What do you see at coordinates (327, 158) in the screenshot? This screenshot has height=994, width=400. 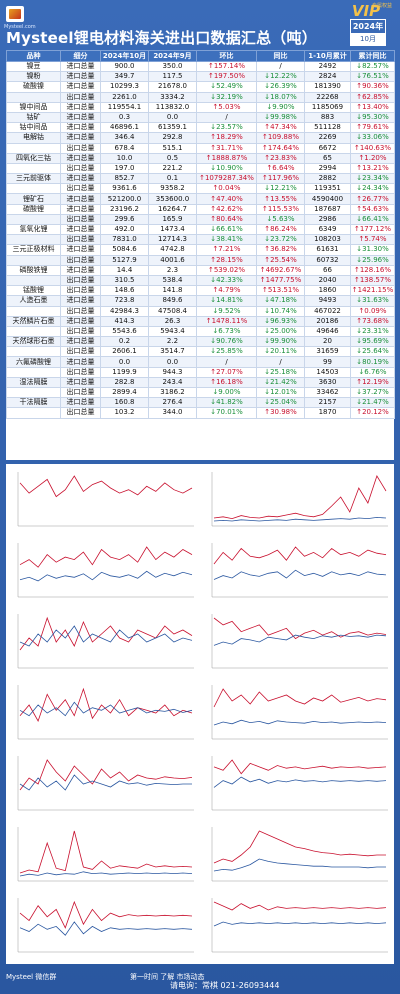 I see `cell-ytd: 65` at bounding box center [327, 158].